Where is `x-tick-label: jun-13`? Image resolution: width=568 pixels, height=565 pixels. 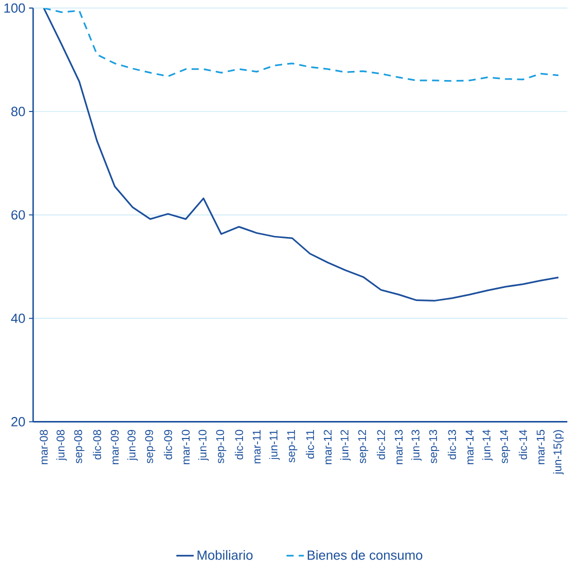 x-tick-label: jun-13 is located at coordinates (416, 445).